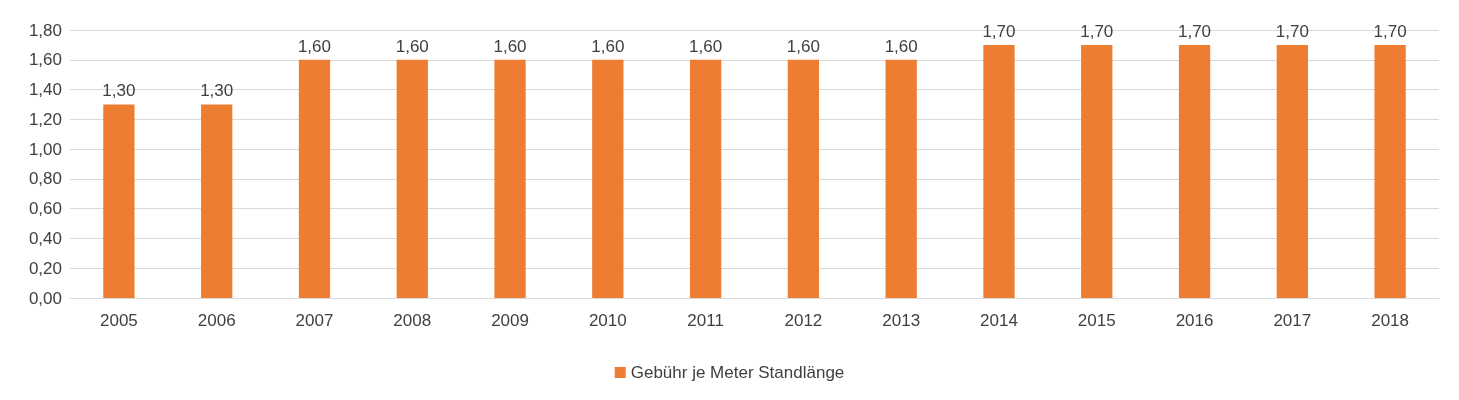 The height and width of the screenshot is (400, 1459). I want to click on x-tick-label: 2012, so click(803, 320).